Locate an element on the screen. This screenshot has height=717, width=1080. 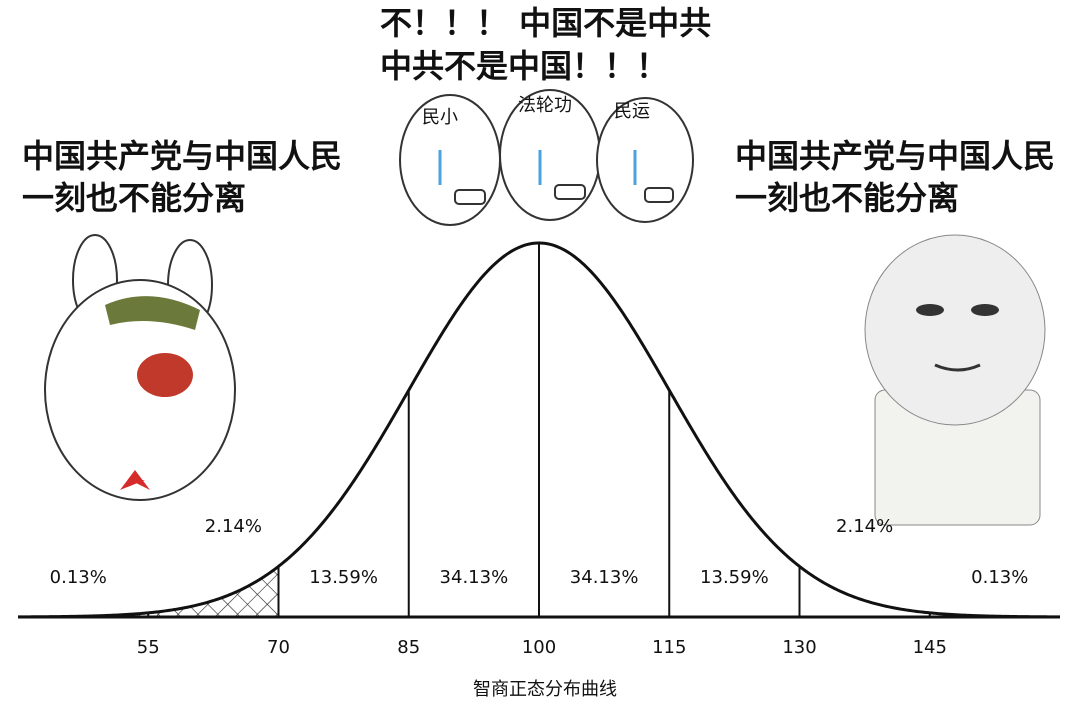
x-tick-label: 70 is located at coordinates (278, 647).